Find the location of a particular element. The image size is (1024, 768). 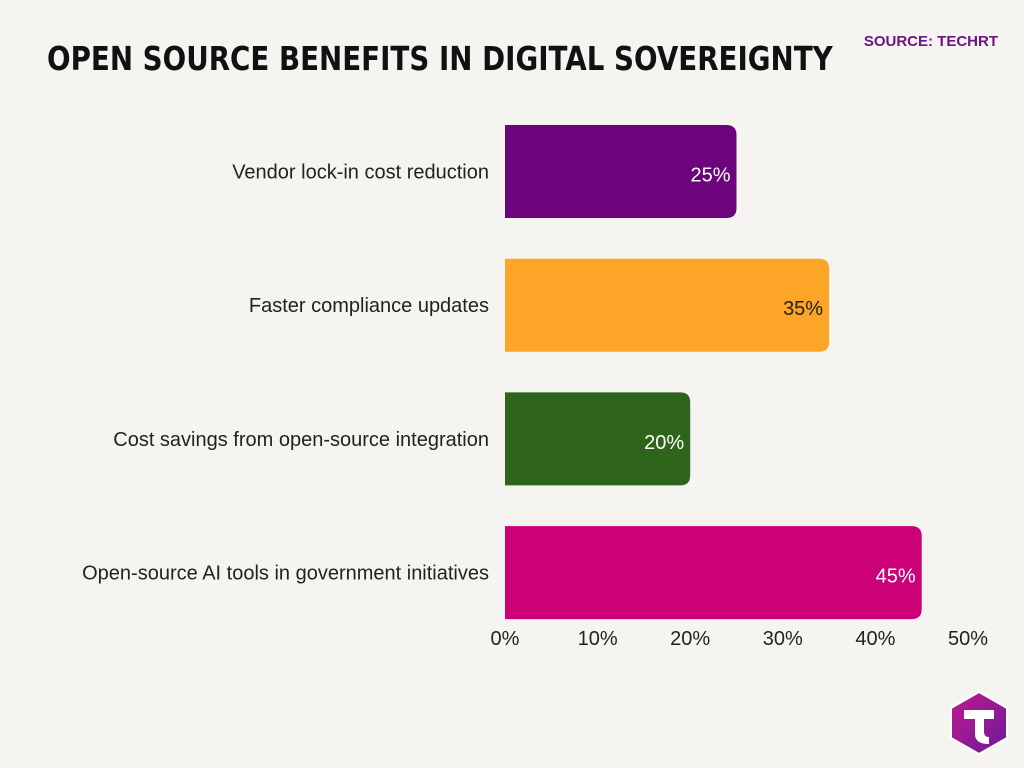

category-label: Vendor lock-in cost reduction is located at coordinates (360, 173).